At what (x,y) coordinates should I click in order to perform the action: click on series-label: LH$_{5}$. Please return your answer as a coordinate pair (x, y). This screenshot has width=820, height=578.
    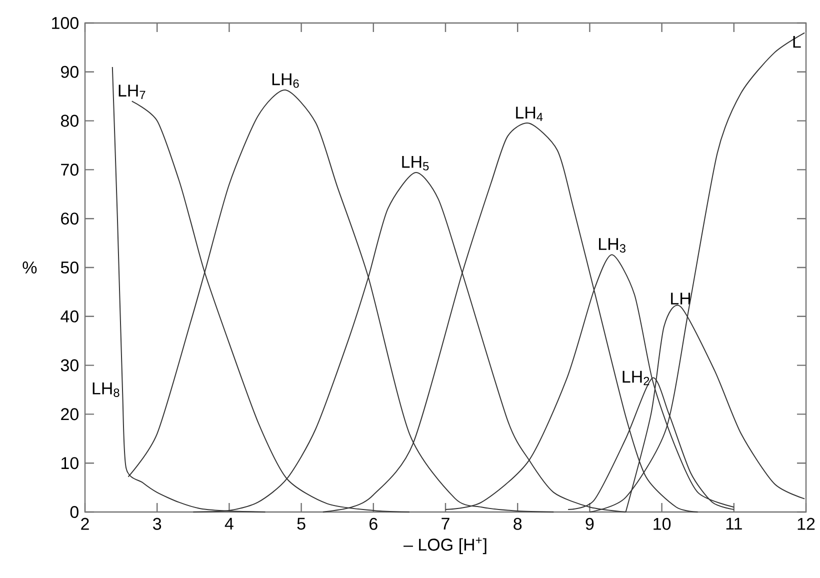
    Looking at the image, I should click on (415, 163).